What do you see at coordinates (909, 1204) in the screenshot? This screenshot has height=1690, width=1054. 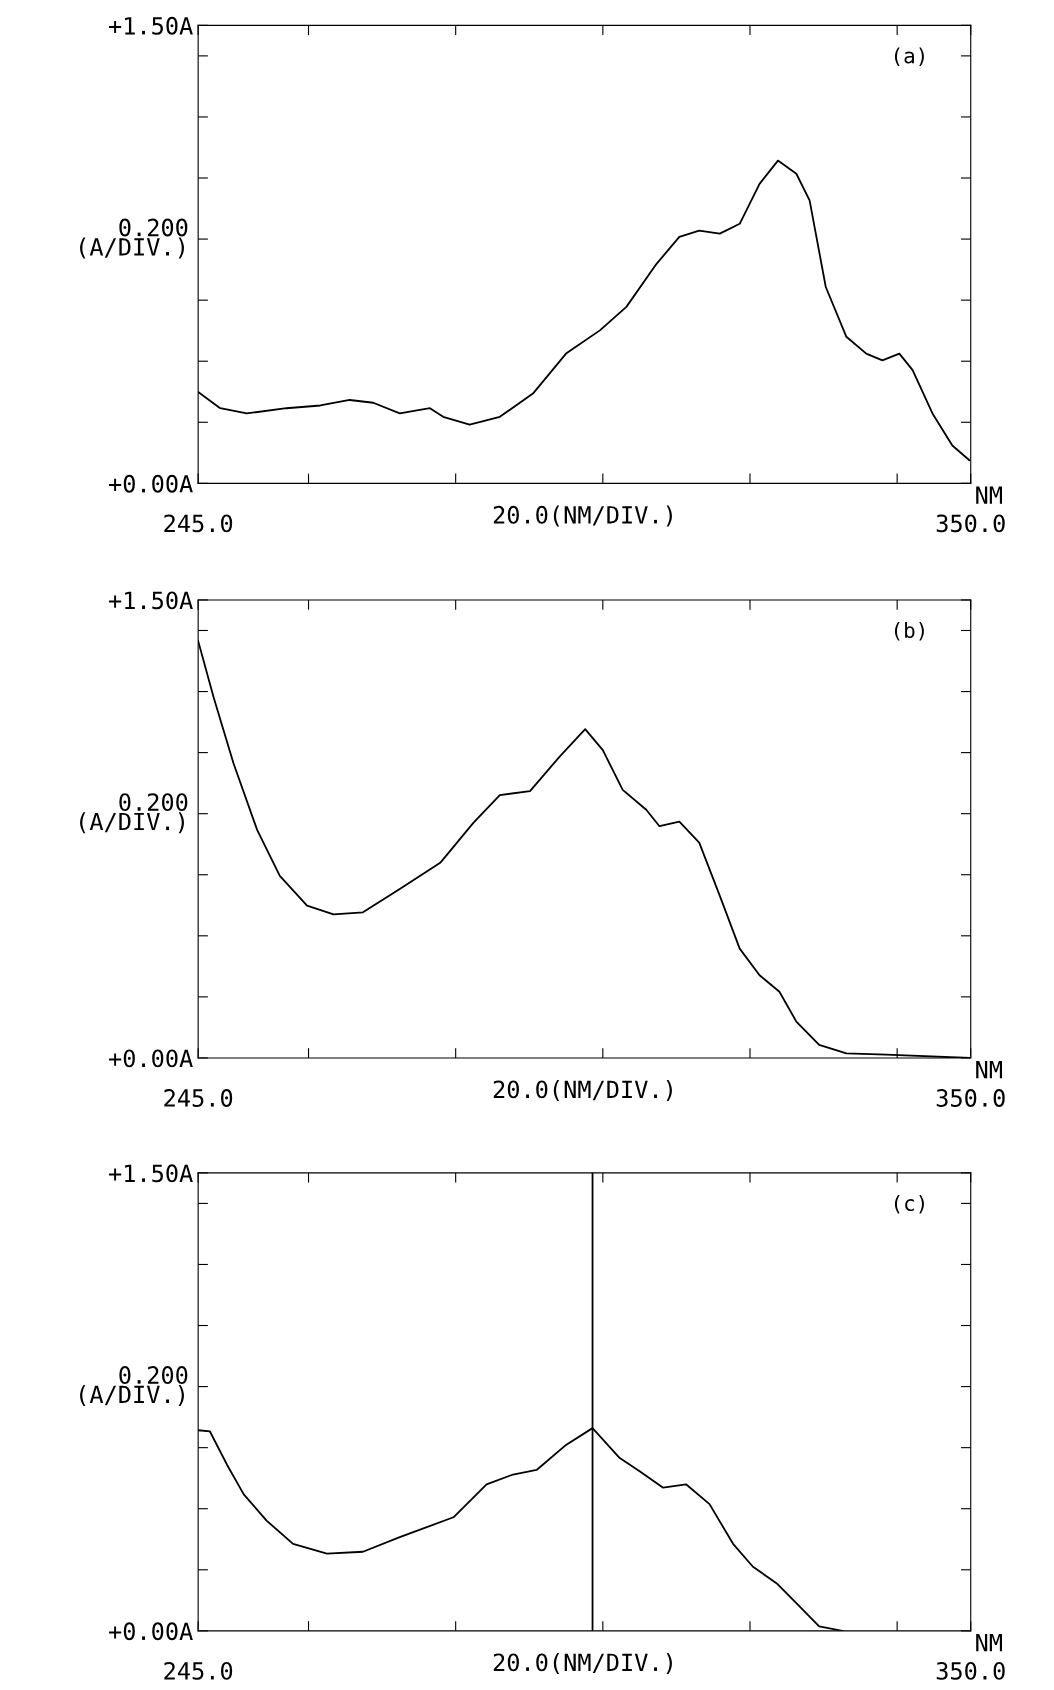 I see `annotation: (c)` at bounding box center [909, 1204].